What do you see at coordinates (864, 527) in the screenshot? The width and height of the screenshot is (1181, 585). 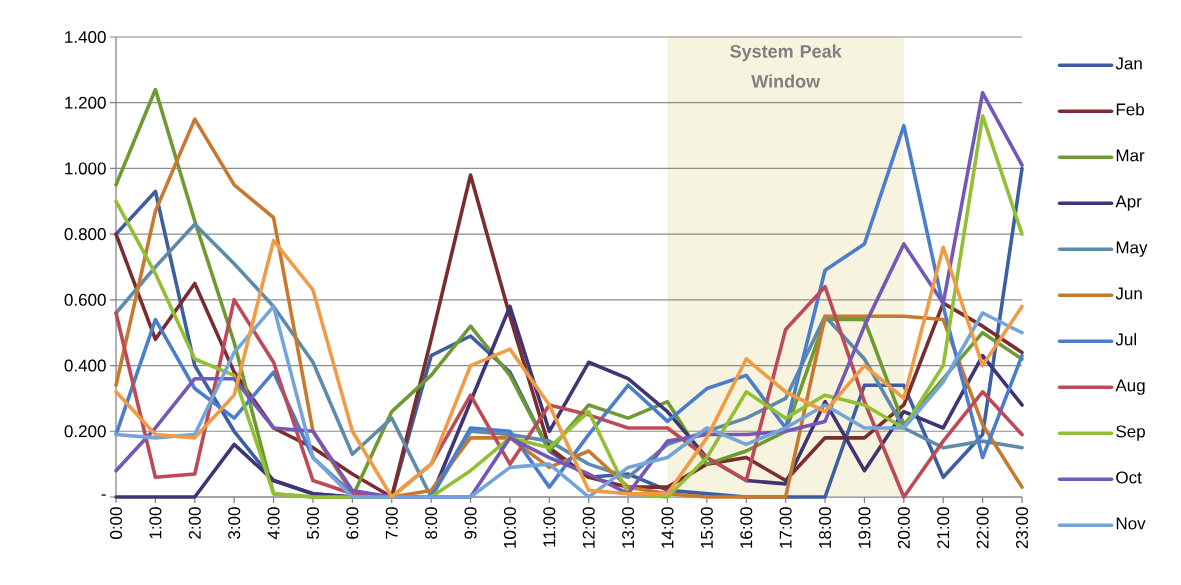 I see `x-tick-label: 19:00` at bounding box center [864, 527].